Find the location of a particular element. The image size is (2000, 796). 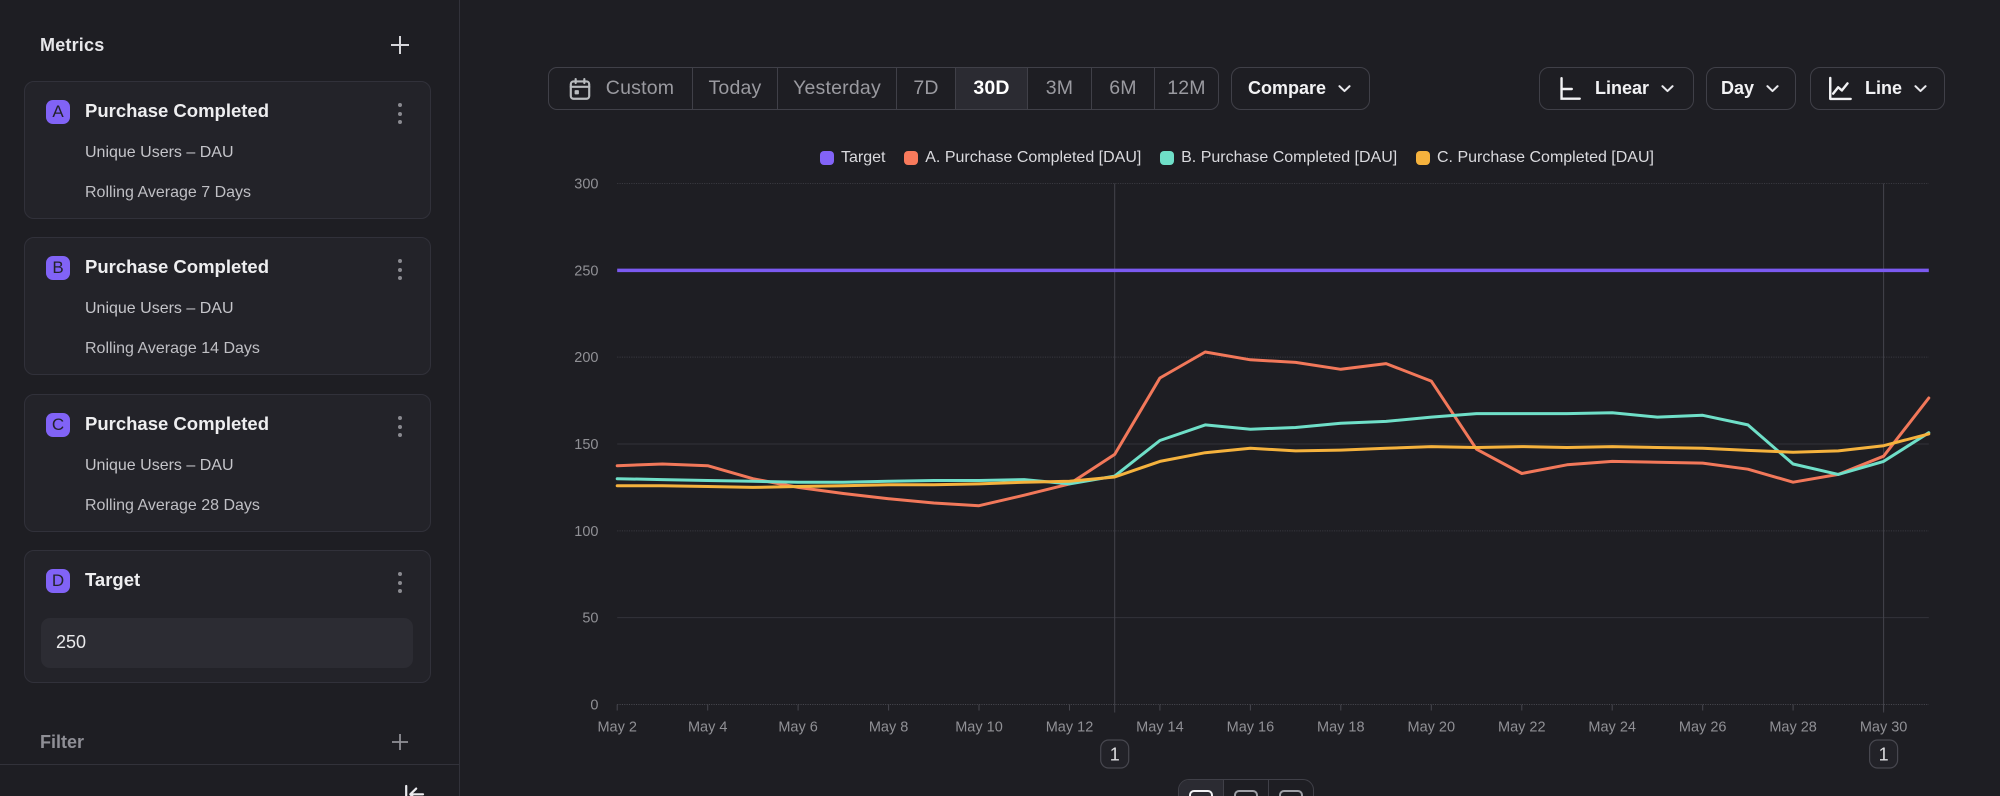

svg-text: May 22 is located at coordinates (1522, 728).